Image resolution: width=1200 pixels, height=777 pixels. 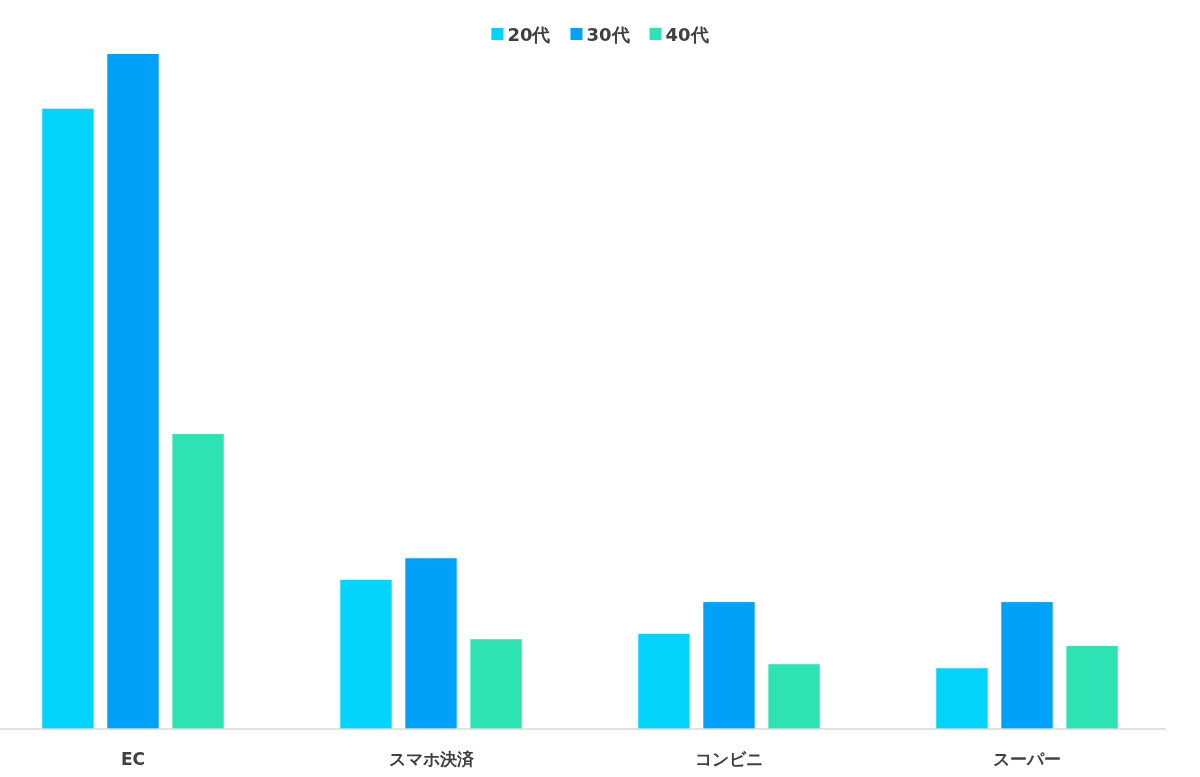 I want to click on legend-label: 20代, so click(x=529, y=34).